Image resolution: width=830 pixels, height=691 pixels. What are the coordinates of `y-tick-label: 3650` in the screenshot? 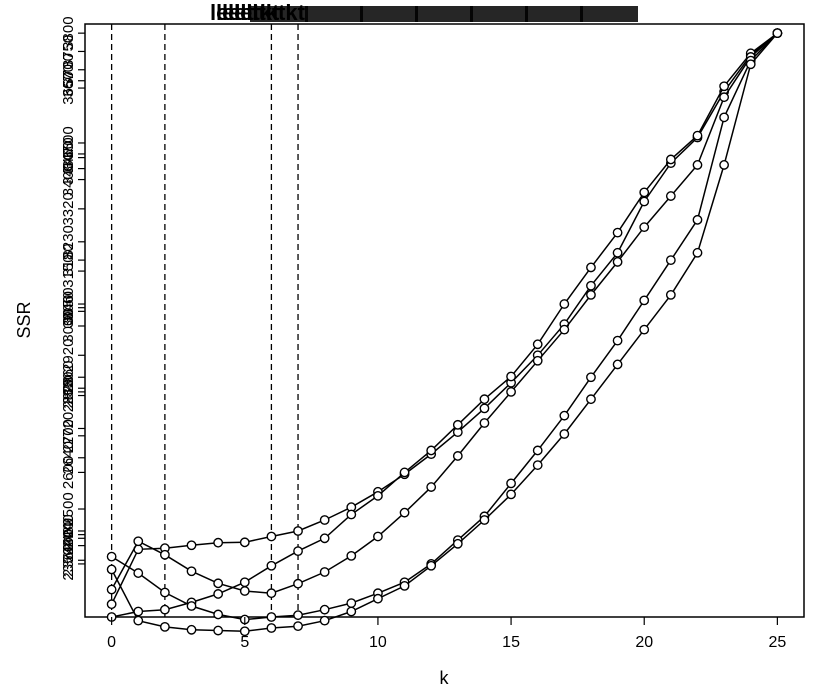 It's located at (68, 87).